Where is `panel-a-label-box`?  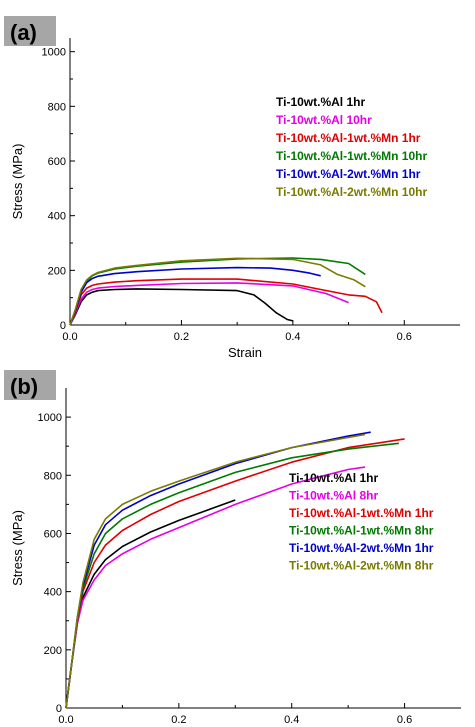
panel-a-label-box is located at coordinates (30, 31).